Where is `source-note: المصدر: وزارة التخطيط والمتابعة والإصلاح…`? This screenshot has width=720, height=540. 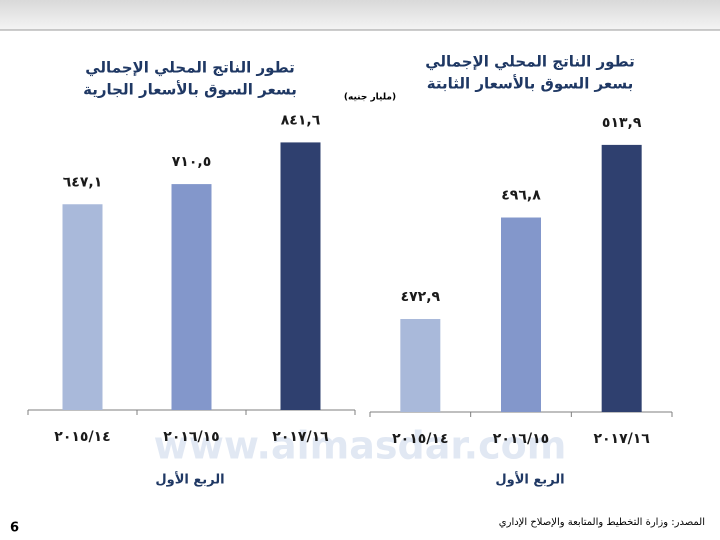
source-note: المصدر: وزارة التخطيط والمتابعة والإصلاح… is located at coordinates (602, 522).